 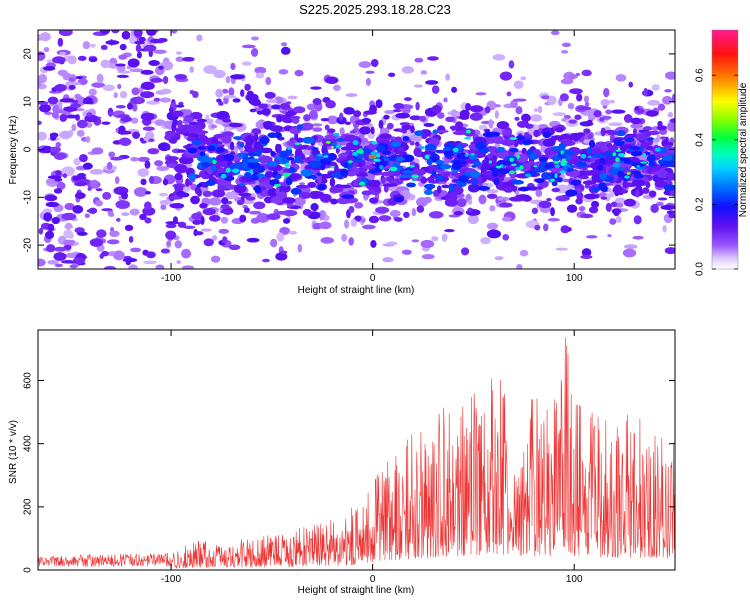 I want to click on colorbar-gradient, so click(x=725, y=149).